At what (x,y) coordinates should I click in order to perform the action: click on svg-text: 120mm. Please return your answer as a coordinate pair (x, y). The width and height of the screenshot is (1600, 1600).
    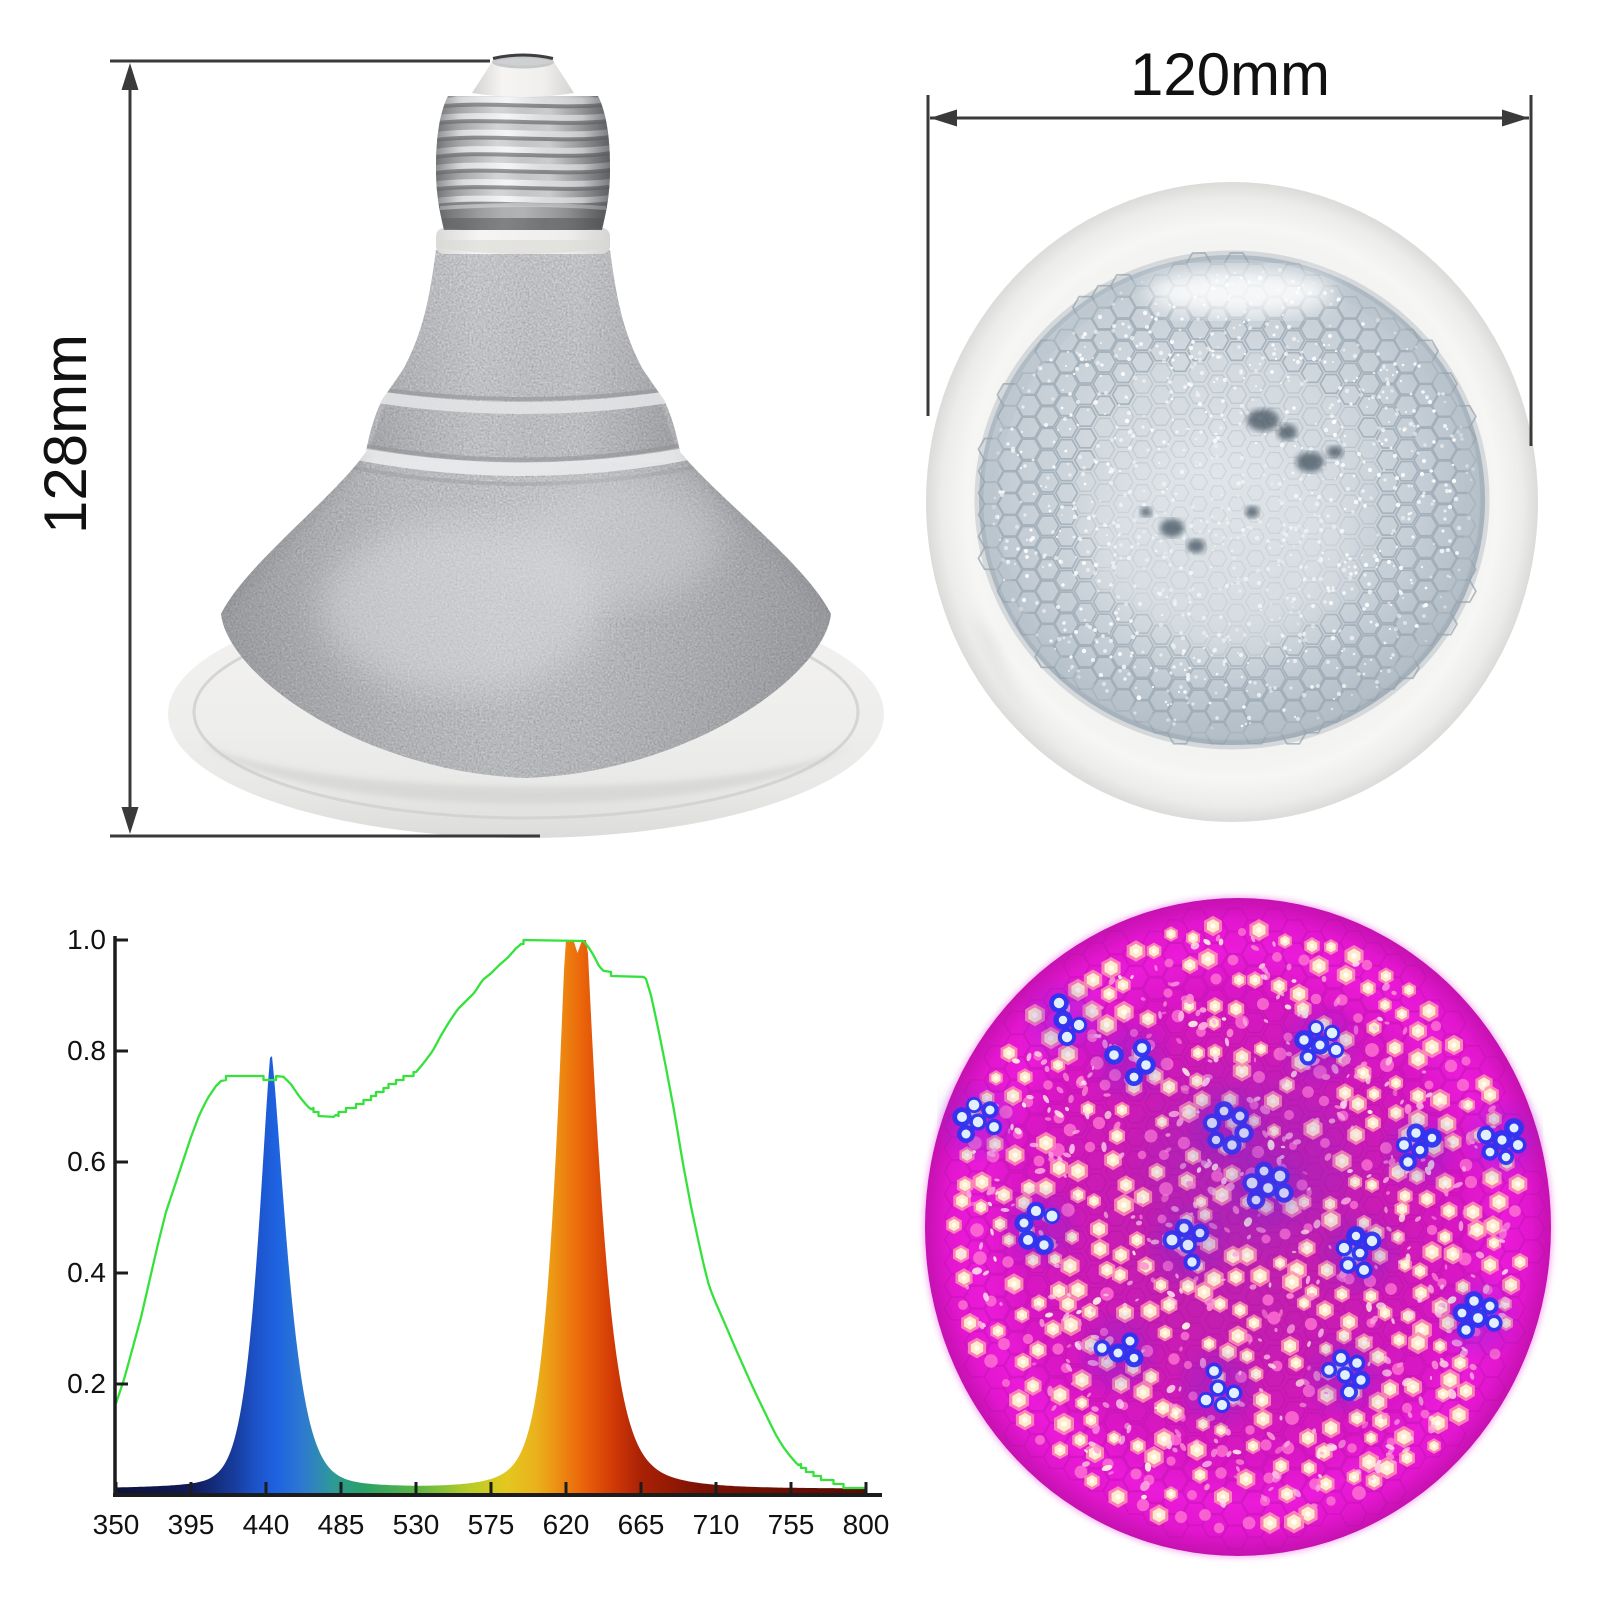
    Looking at the image, I should click on (1230, 74).